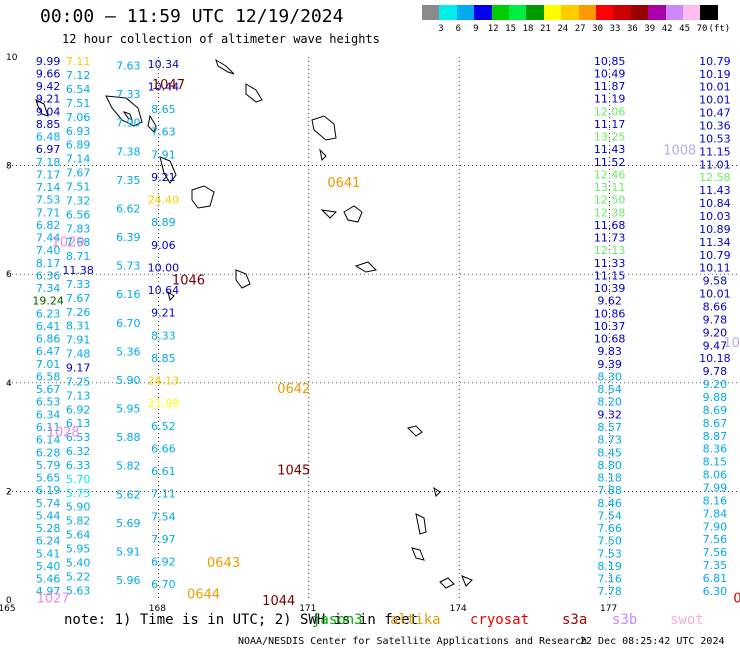 This screenshot has height=650, width=740. I want to click on wave-height-value: 8.87, so click(715, 436).